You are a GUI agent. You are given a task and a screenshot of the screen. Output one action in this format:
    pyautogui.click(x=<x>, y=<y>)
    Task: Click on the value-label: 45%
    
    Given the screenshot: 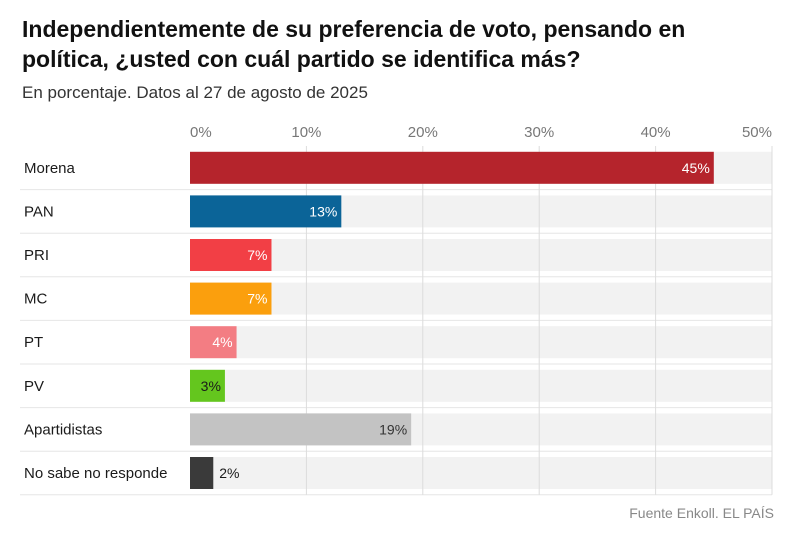 What is the action you would take?
    pyautogui.click(x=696, y=168)
    